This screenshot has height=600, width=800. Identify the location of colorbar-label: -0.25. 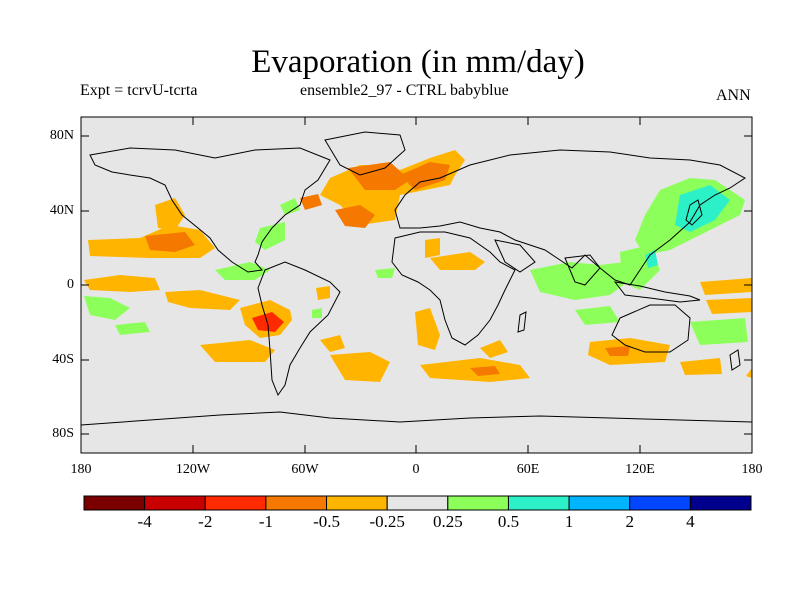
(387, 521).